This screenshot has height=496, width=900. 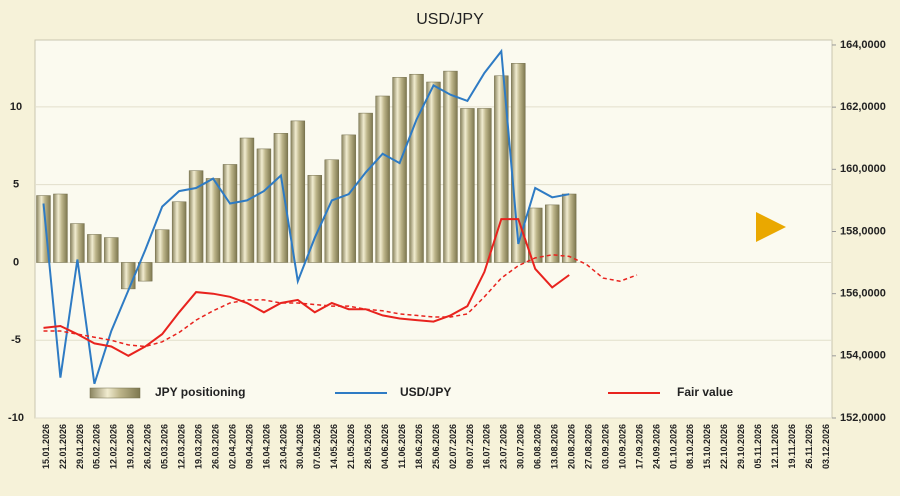 What do you see at coordinates (453, 446) in the screenshot?
I see `x-tick-label: 02.07.2026` at bounding box center [453, 446].